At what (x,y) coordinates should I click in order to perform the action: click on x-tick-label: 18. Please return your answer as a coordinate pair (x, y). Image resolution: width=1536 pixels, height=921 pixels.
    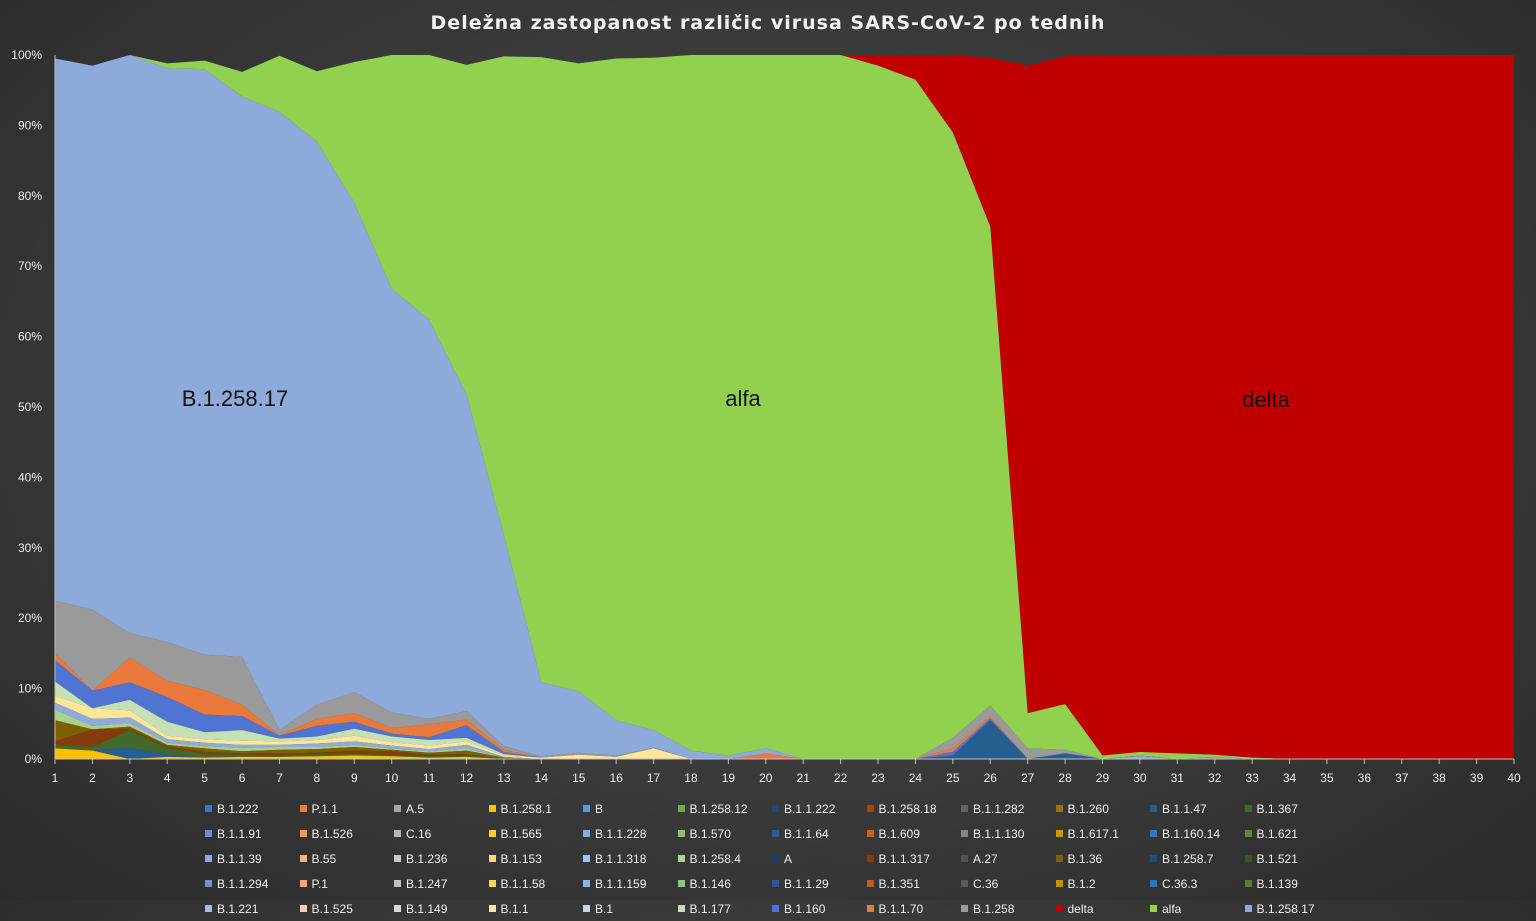
    Looking at the image, I should click on (691, 778).